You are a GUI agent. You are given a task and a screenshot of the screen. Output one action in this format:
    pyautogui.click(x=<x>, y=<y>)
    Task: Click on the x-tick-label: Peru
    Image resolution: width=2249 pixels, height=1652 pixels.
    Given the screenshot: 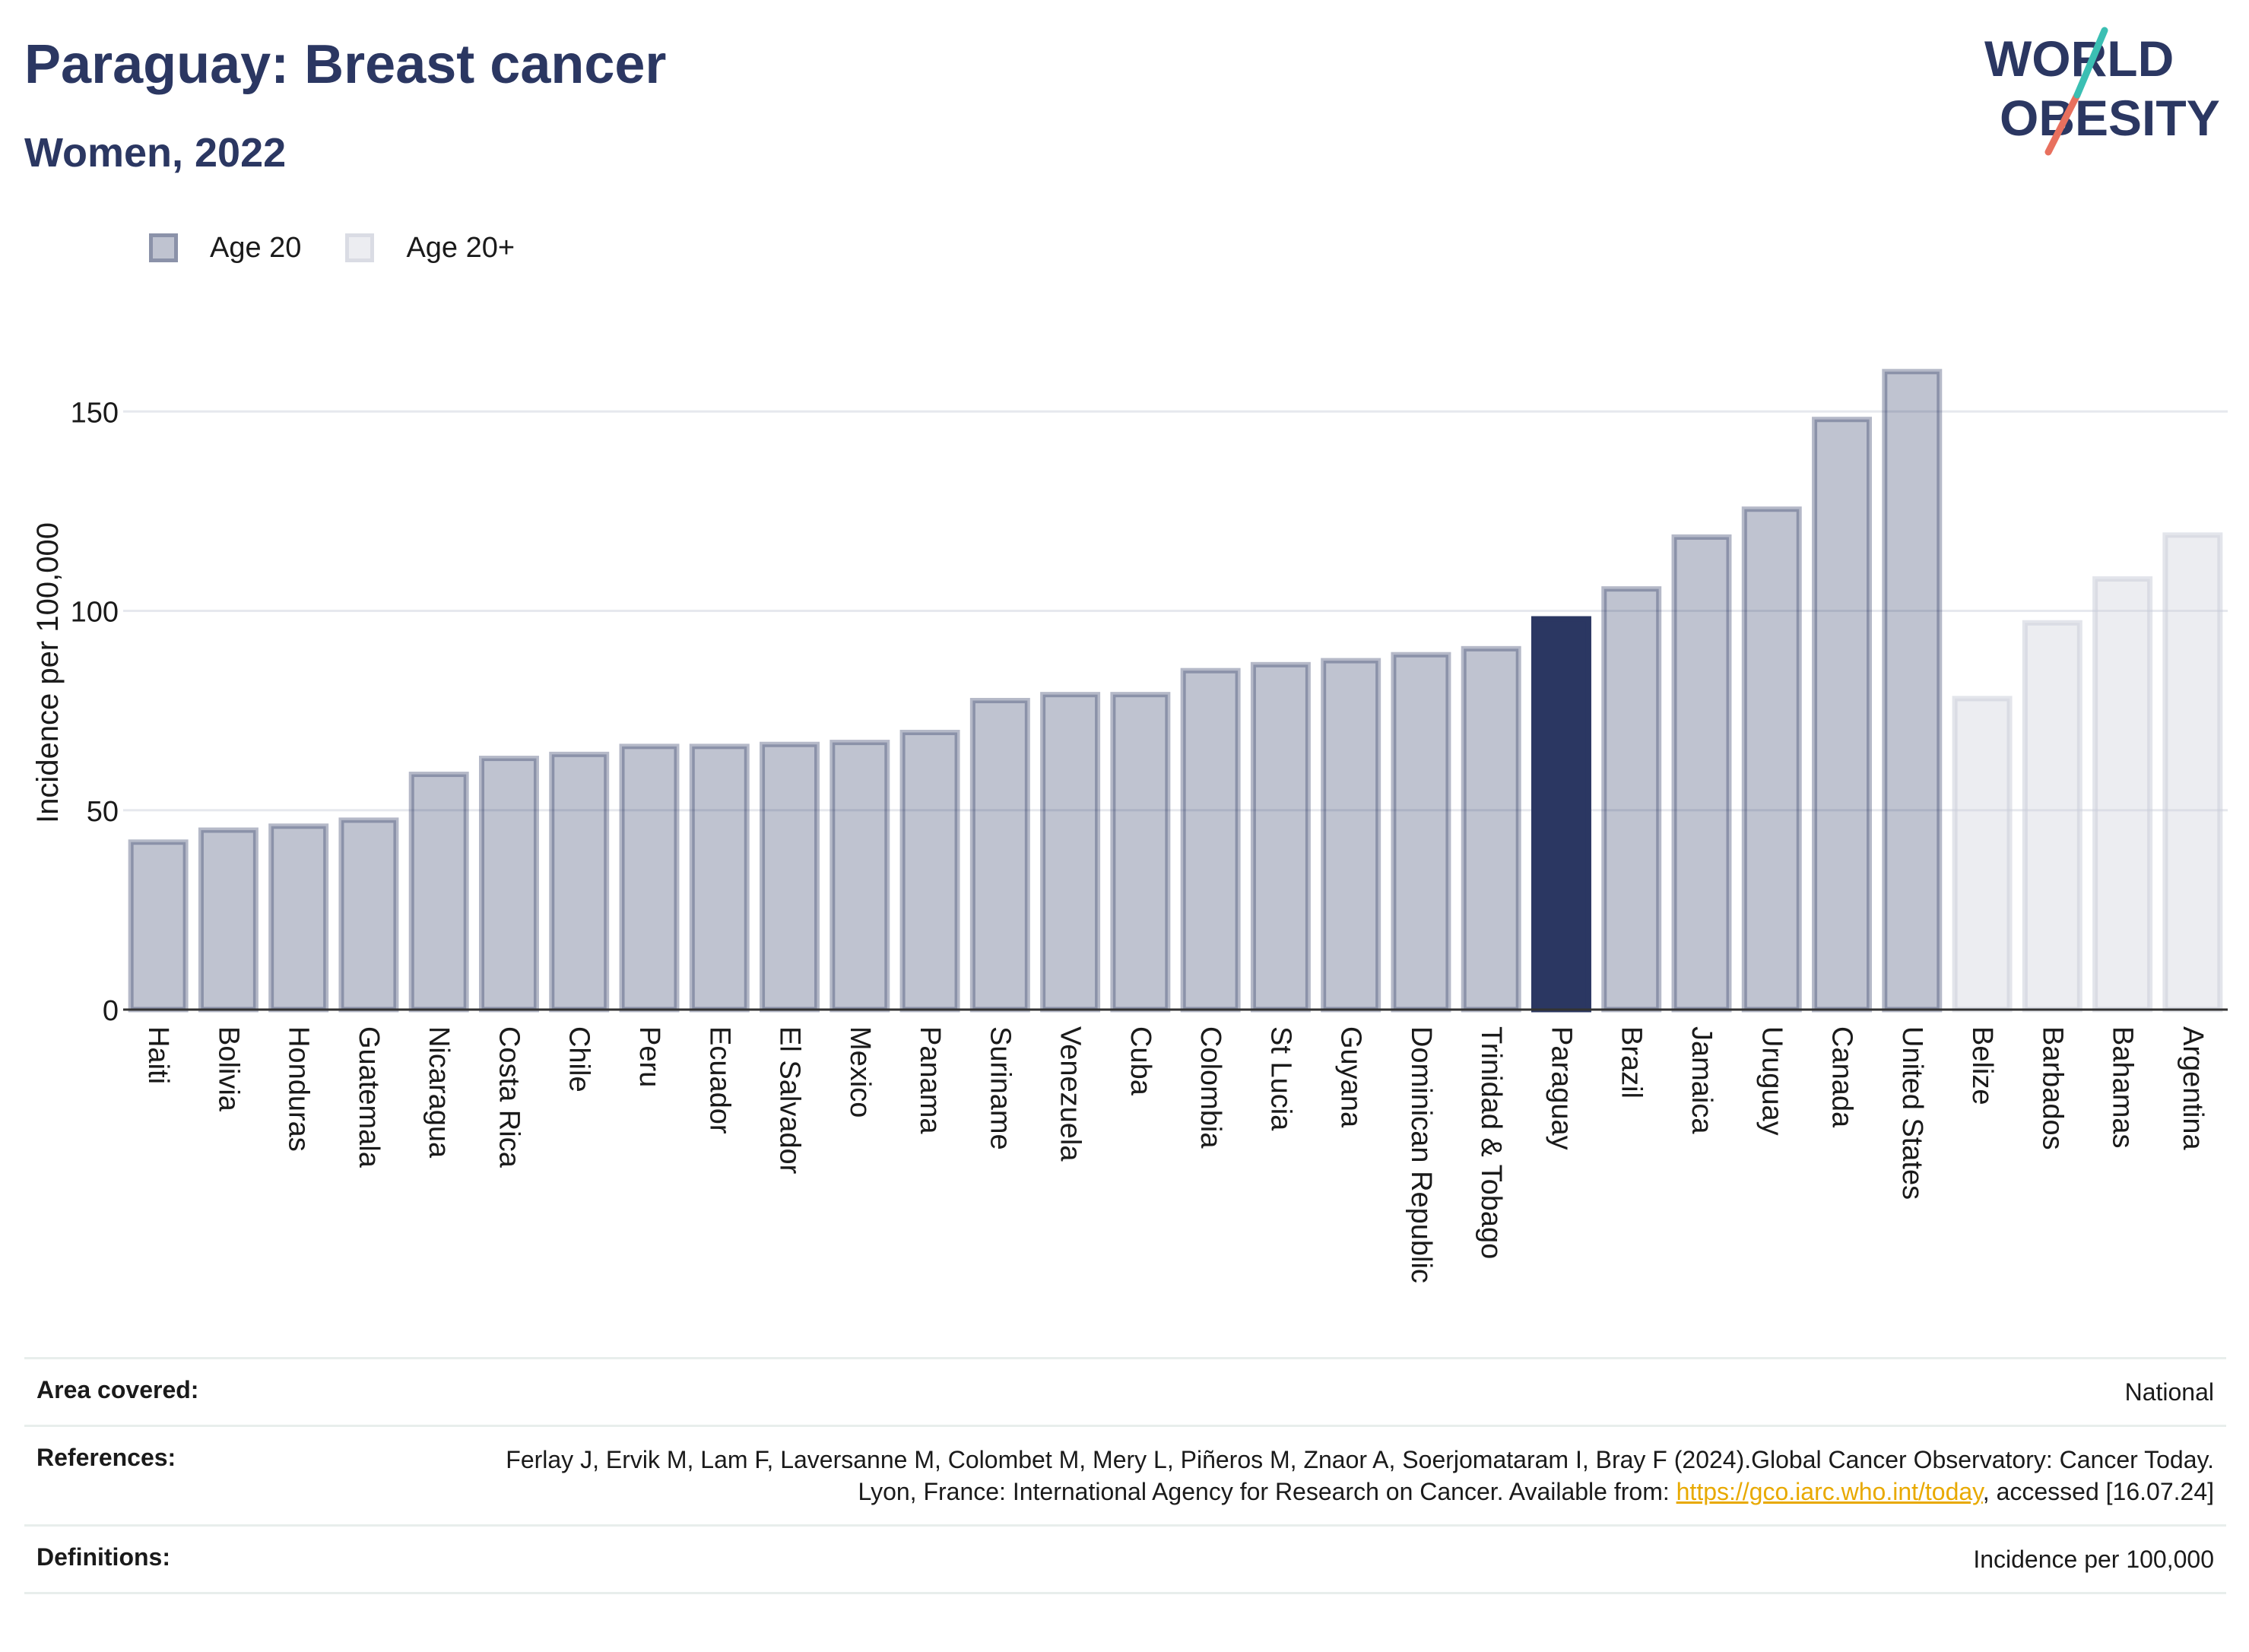 What is the action you would take?
    pyautogui.click(x=649, y=1056)
    